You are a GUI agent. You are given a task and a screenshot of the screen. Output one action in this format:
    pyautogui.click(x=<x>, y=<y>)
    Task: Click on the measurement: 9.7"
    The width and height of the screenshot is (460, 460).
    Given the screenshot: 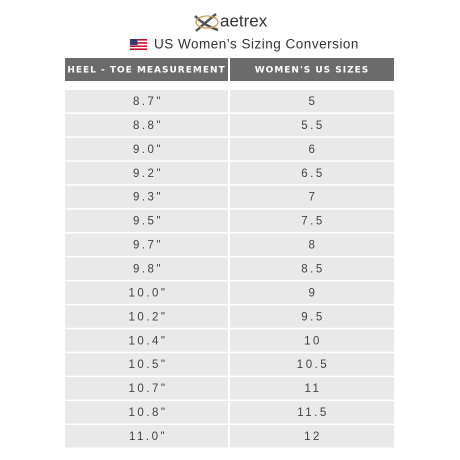 What is the action you would take?
    pyautogui.click(x=148, y=246)
    